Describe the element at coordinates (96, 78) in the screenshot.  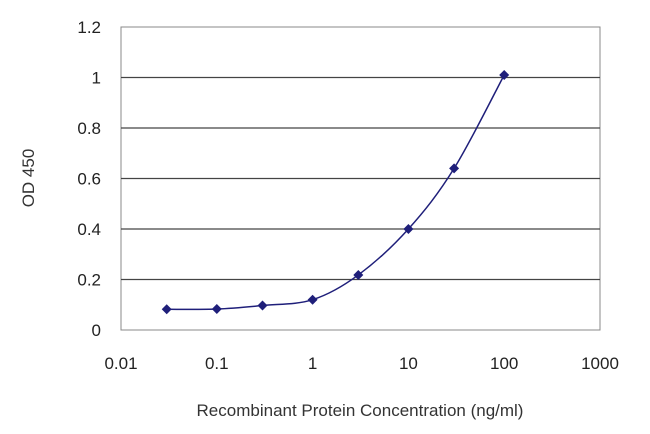
I see `y-tick-label: 1` at that location.